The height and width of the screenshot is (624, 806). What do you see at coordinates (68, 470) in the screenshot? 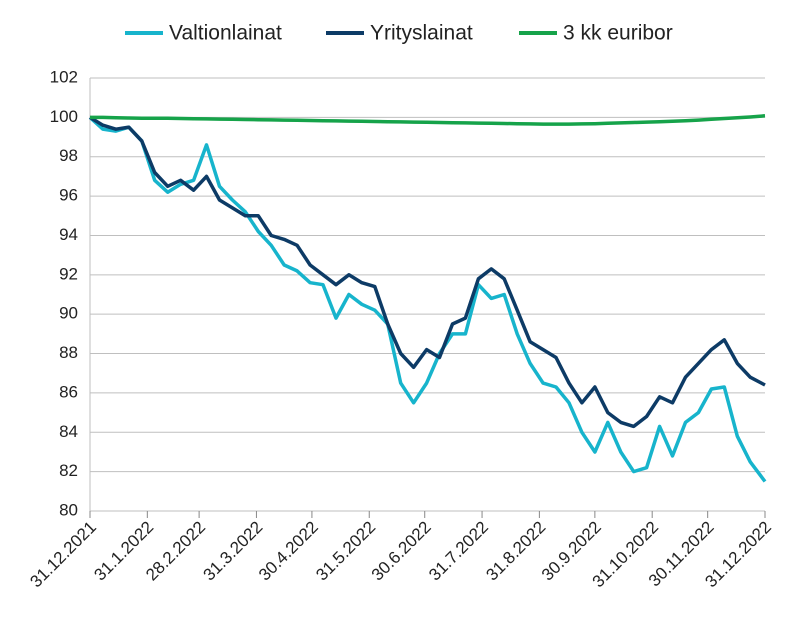
I see `y-tick-label: 82` at bounding box center [68, 470].